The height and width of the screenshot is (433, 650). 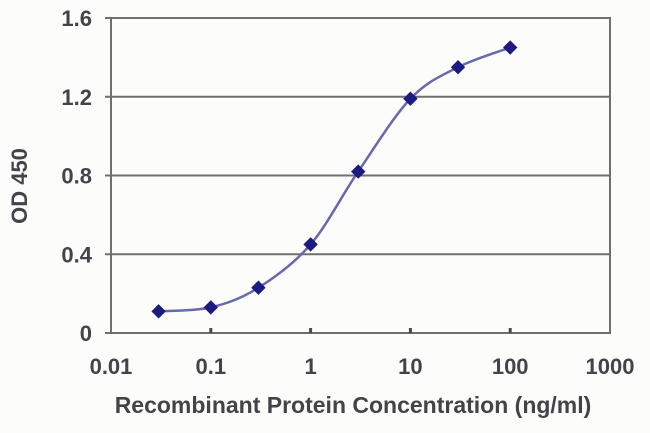 What do you see at coordinates (76, 176) in the screenshot?
I see `y-tick-label: 0.8` at bounding box center [76, 176].